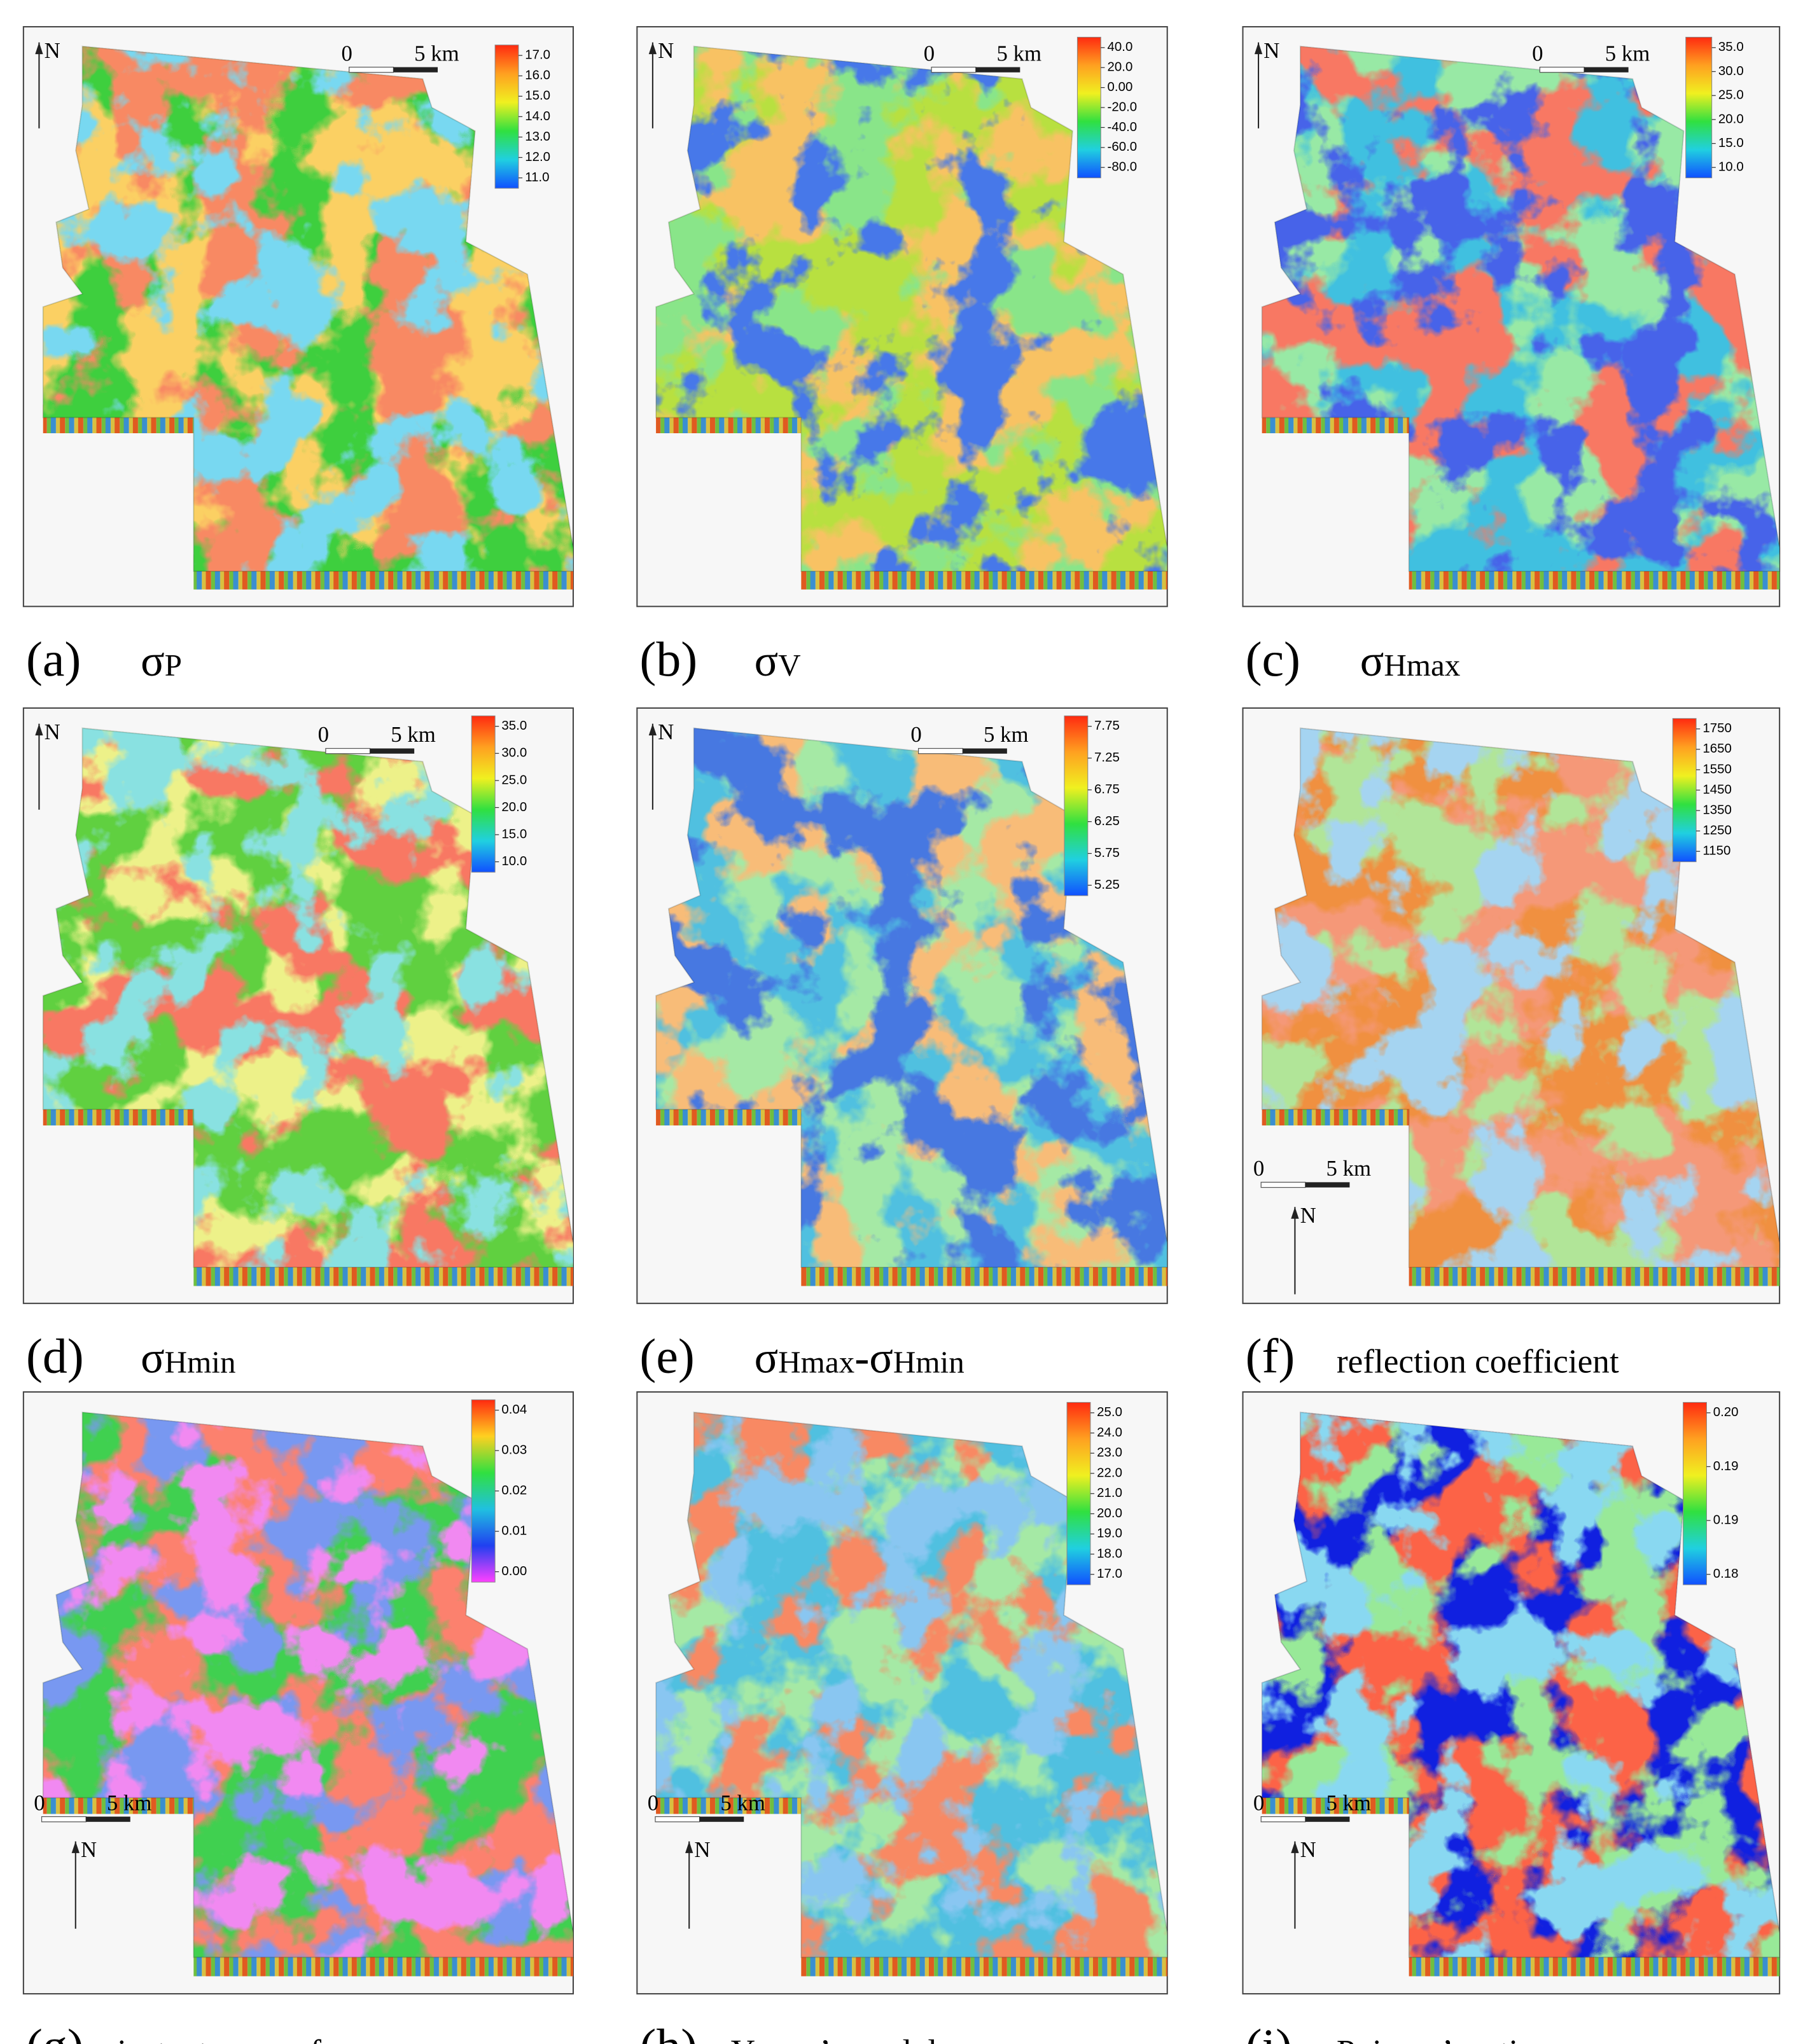 The width and height of the screenshot is (1803, 2044). What do you see at coordinates (1107, 757) in the screenshot?
I see `colorbar-label: 7.25` at bounding box center [1107, 757].